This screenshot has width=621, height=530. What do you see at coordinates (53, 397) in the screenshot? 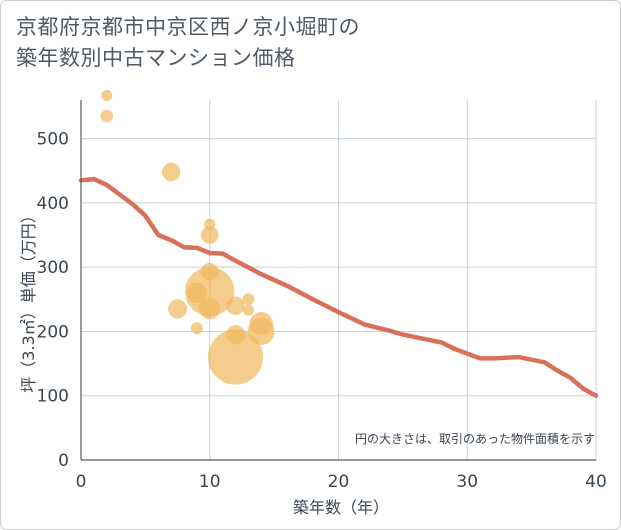
I see `y-tick-label: 100` at bounding box center [53, 397].